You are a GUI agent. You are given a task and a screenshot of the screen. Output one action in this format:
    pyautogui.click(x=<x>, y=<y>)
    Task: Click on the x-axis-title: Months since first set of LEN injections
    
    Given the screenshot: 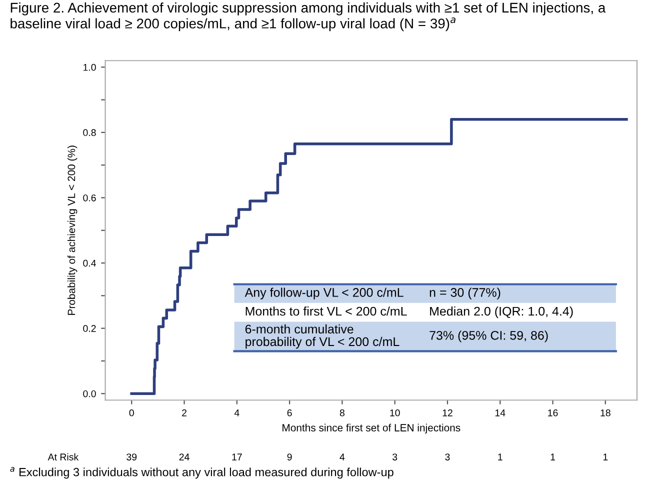 What is the action you would take?
    pyautogui.click(x=371, y=429)
    